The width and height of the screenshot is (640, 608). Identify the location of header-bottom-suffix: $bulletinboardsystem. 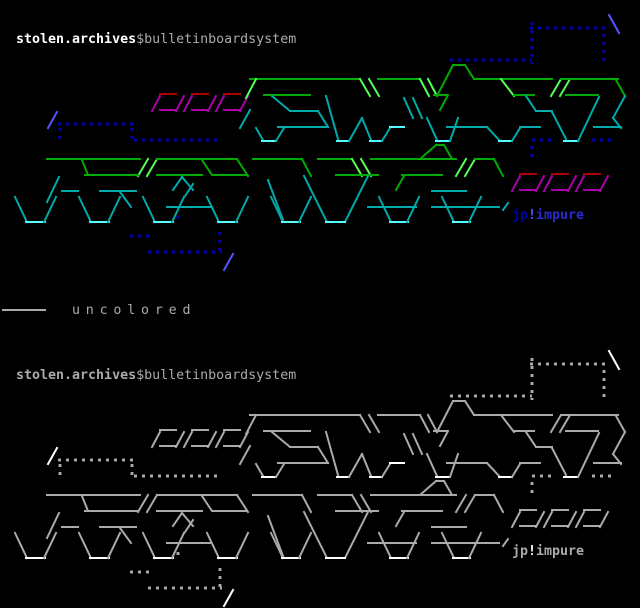
(216, 375).